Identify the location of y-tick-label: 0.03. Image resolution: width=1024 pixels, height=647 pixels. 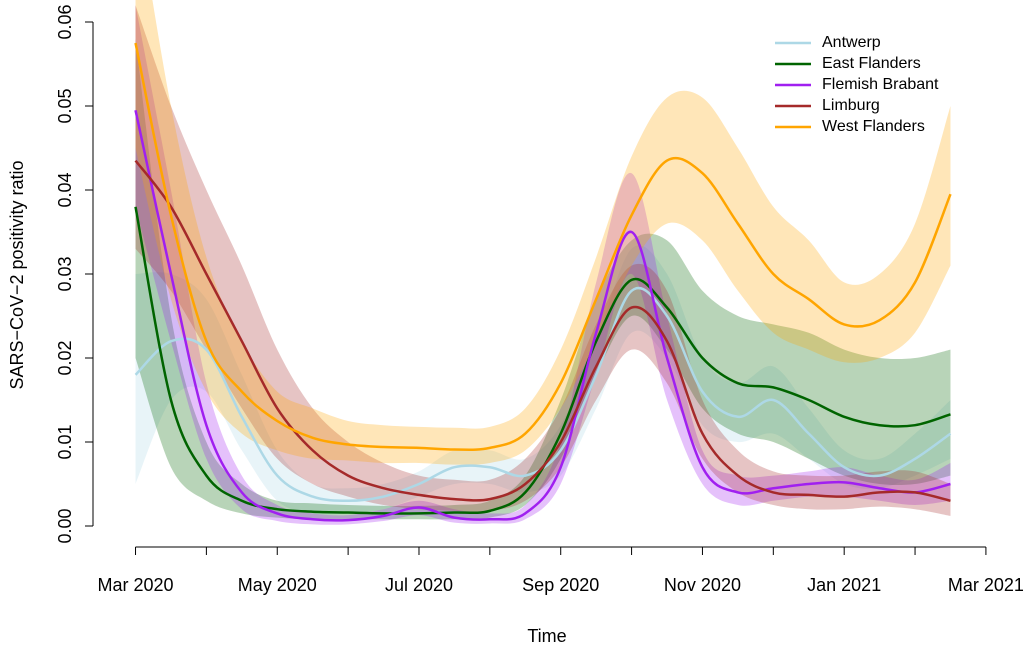
(65, 273).